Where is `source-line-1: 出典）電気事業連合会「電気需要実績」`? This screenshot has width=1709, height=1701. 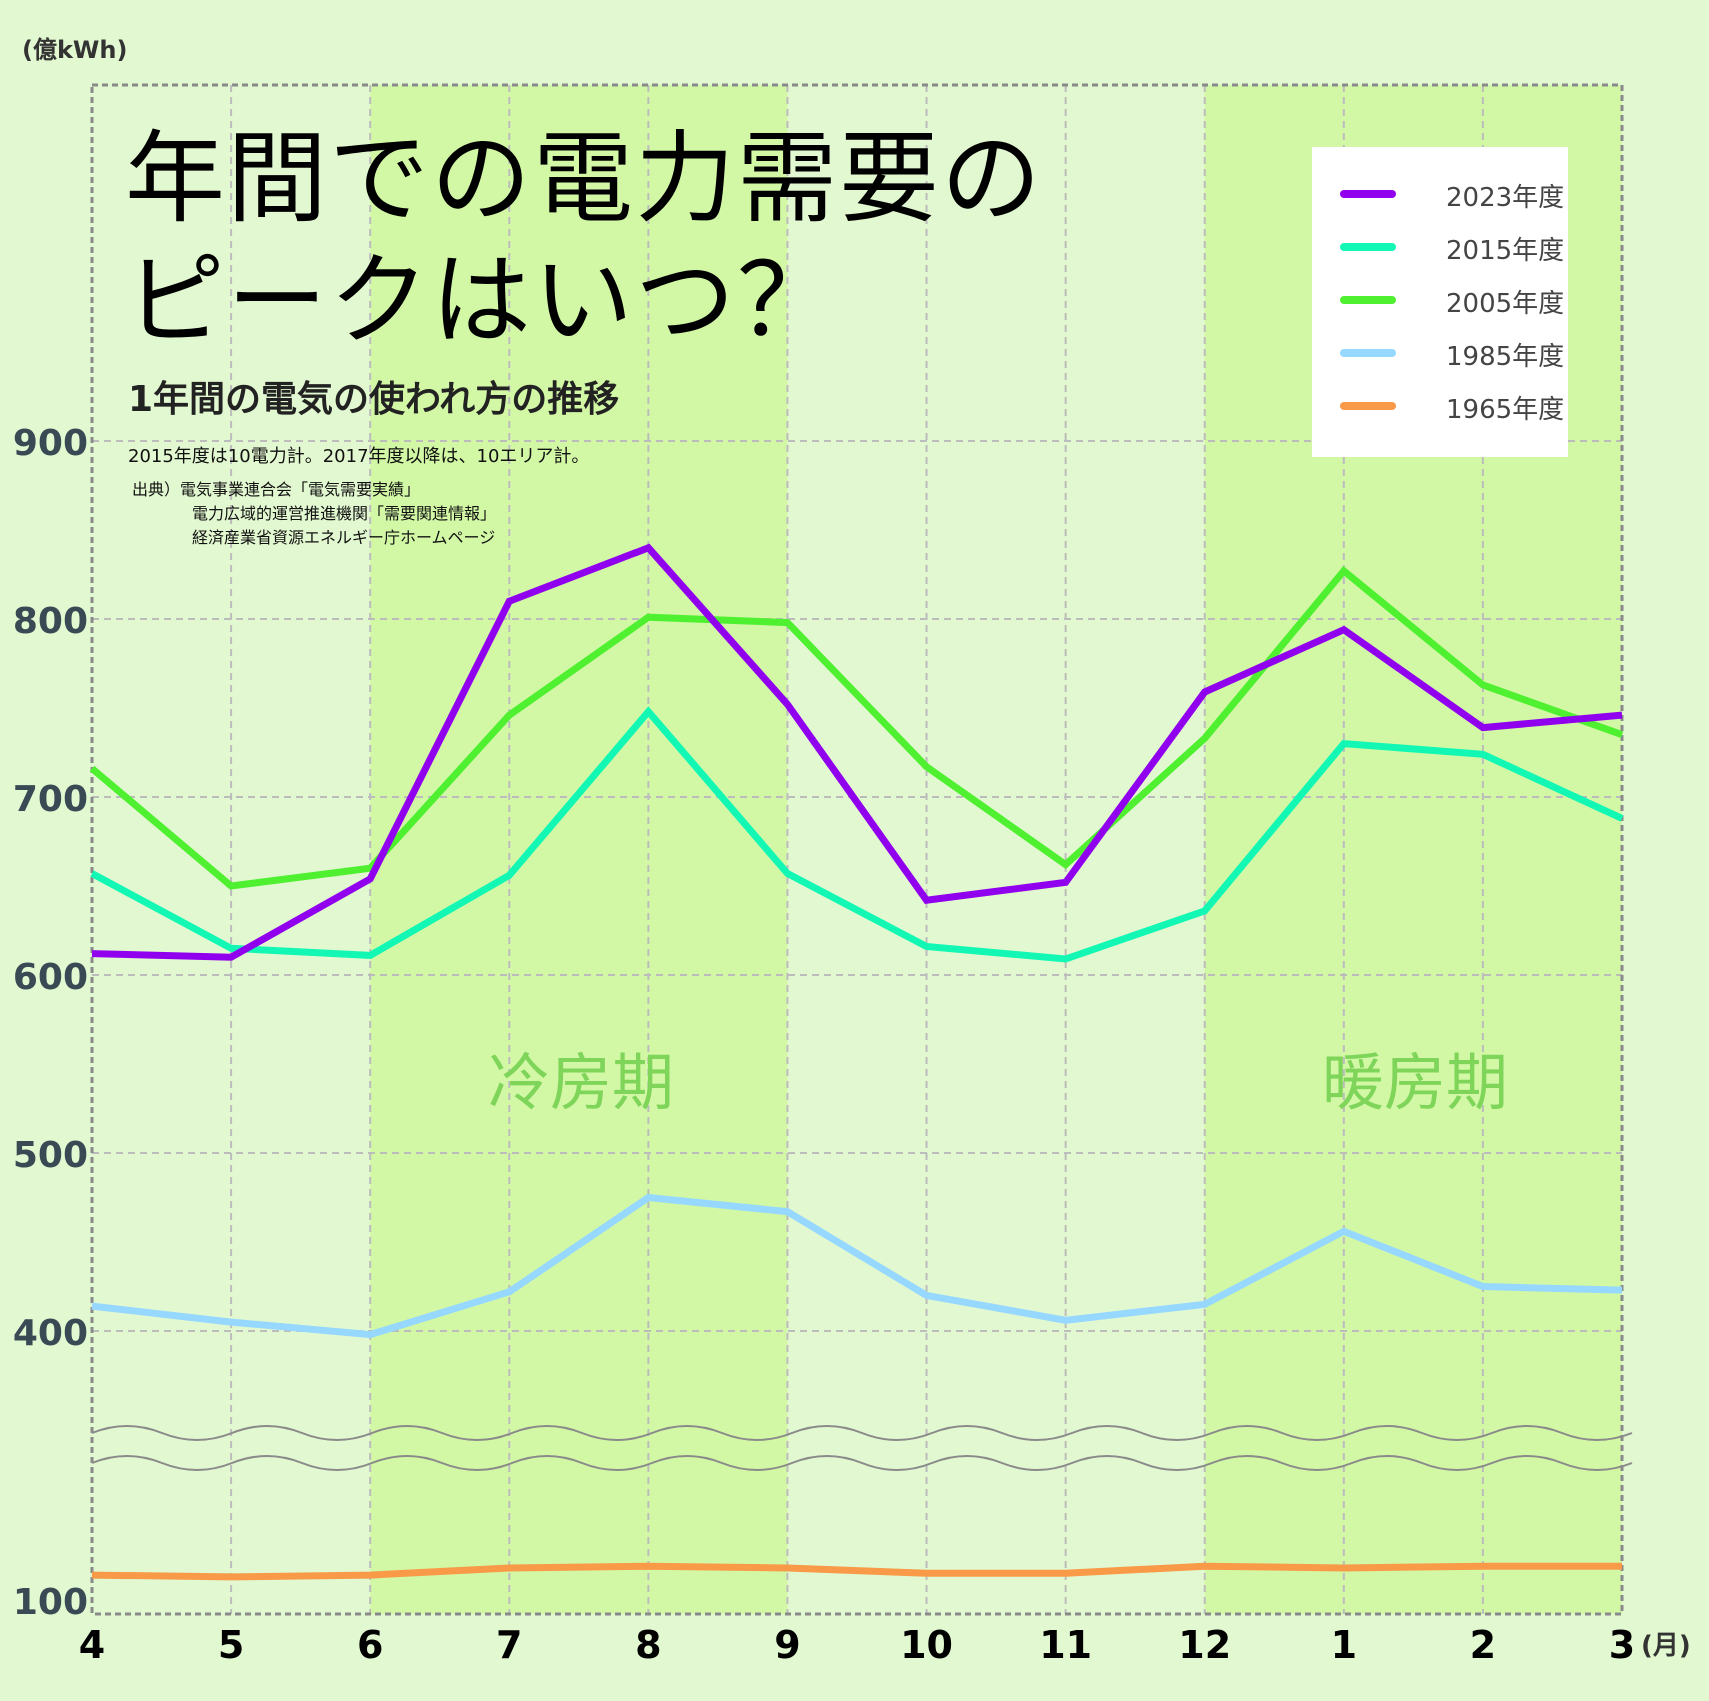 source-line-1: 出典）電気事業連合会「電気需要実績」 is located at coordinates (276, 489).